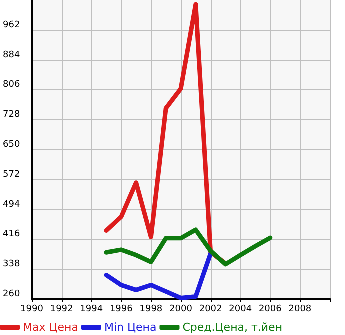 This screenshot has height=335, width=345. What do you see at coordinates (130, 327) in the screenshot?
I see `legend-label: Min Цена` at bounding box center [130, 327].